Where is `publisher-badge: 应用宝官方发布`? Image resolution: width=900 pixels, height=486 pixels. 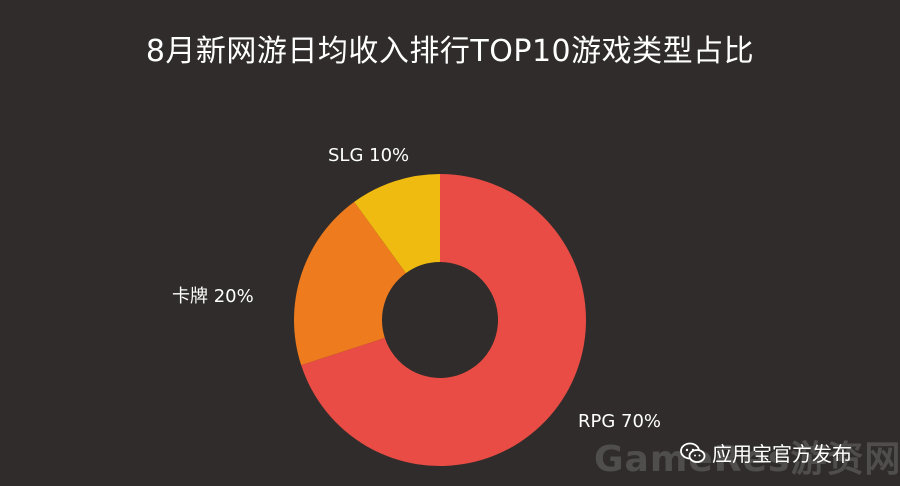
publisher-badge: 应用宝官方发布 is located at coordinates (766, 452).